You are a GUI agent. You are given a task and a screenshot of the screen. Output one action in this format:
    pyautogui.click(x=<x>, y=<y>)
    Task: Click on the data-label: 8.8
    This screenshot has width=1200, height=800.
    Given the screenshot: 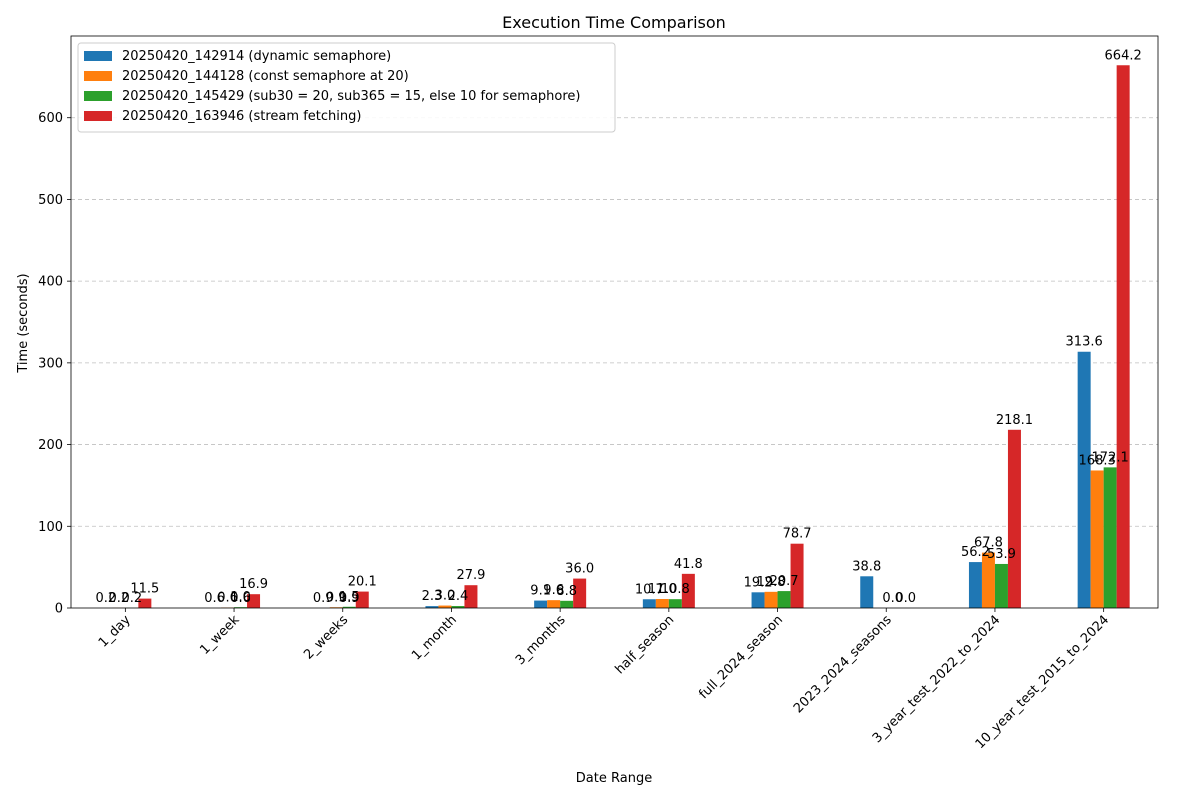 What is the action you would take?
    pyautogui.click(x=566, y=591)
    